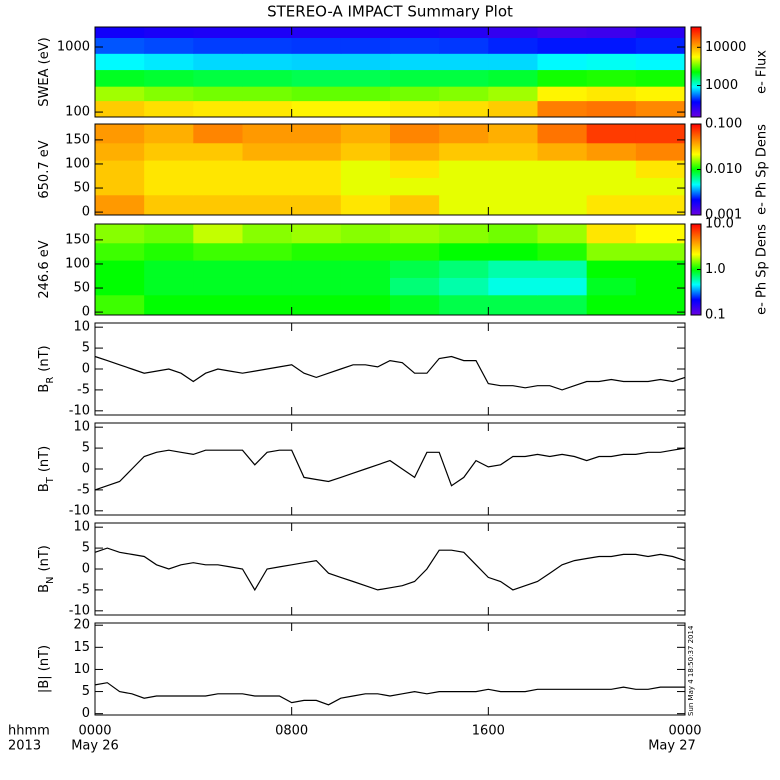 The height and width of the screenshot is (780, 780). What do you see at coordinates (390, 569) in the screenshot?
I see `line-series` at bounding box center [390, 569].